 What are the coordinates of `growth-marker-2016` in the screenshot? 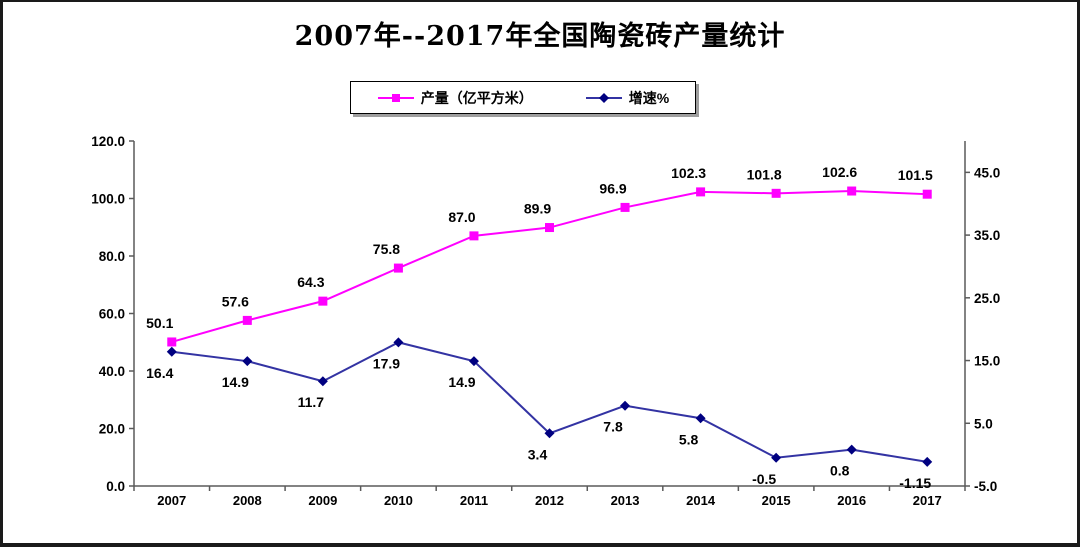 It's located at (851, 449).